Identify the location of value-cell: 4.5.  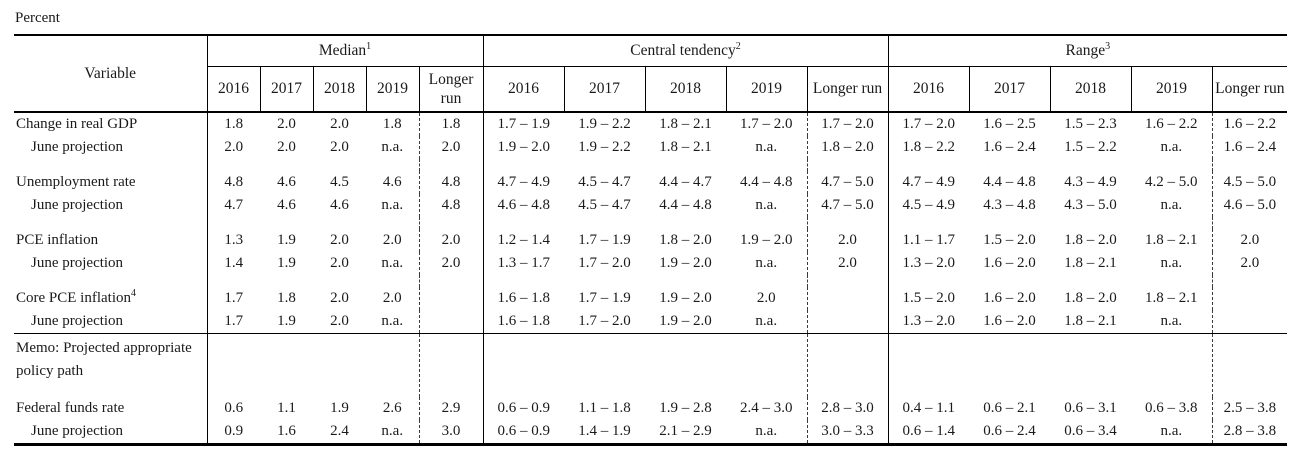
(339, 182).